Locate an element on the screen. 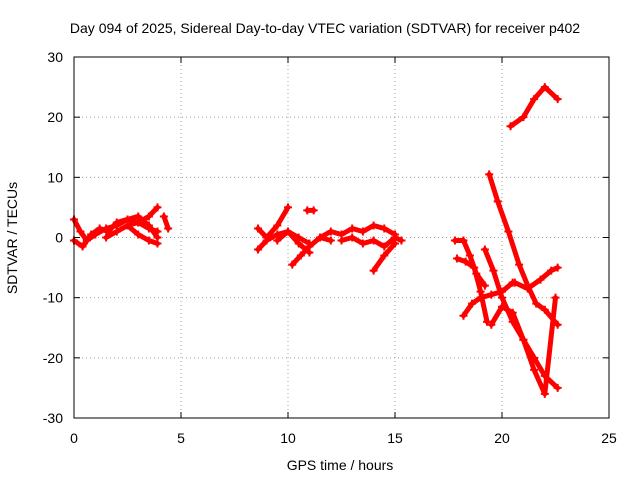 Image resolution: width=640 pixels, height=480 pixels. y-tick-label: 10 is located at coordinates (55, 177).